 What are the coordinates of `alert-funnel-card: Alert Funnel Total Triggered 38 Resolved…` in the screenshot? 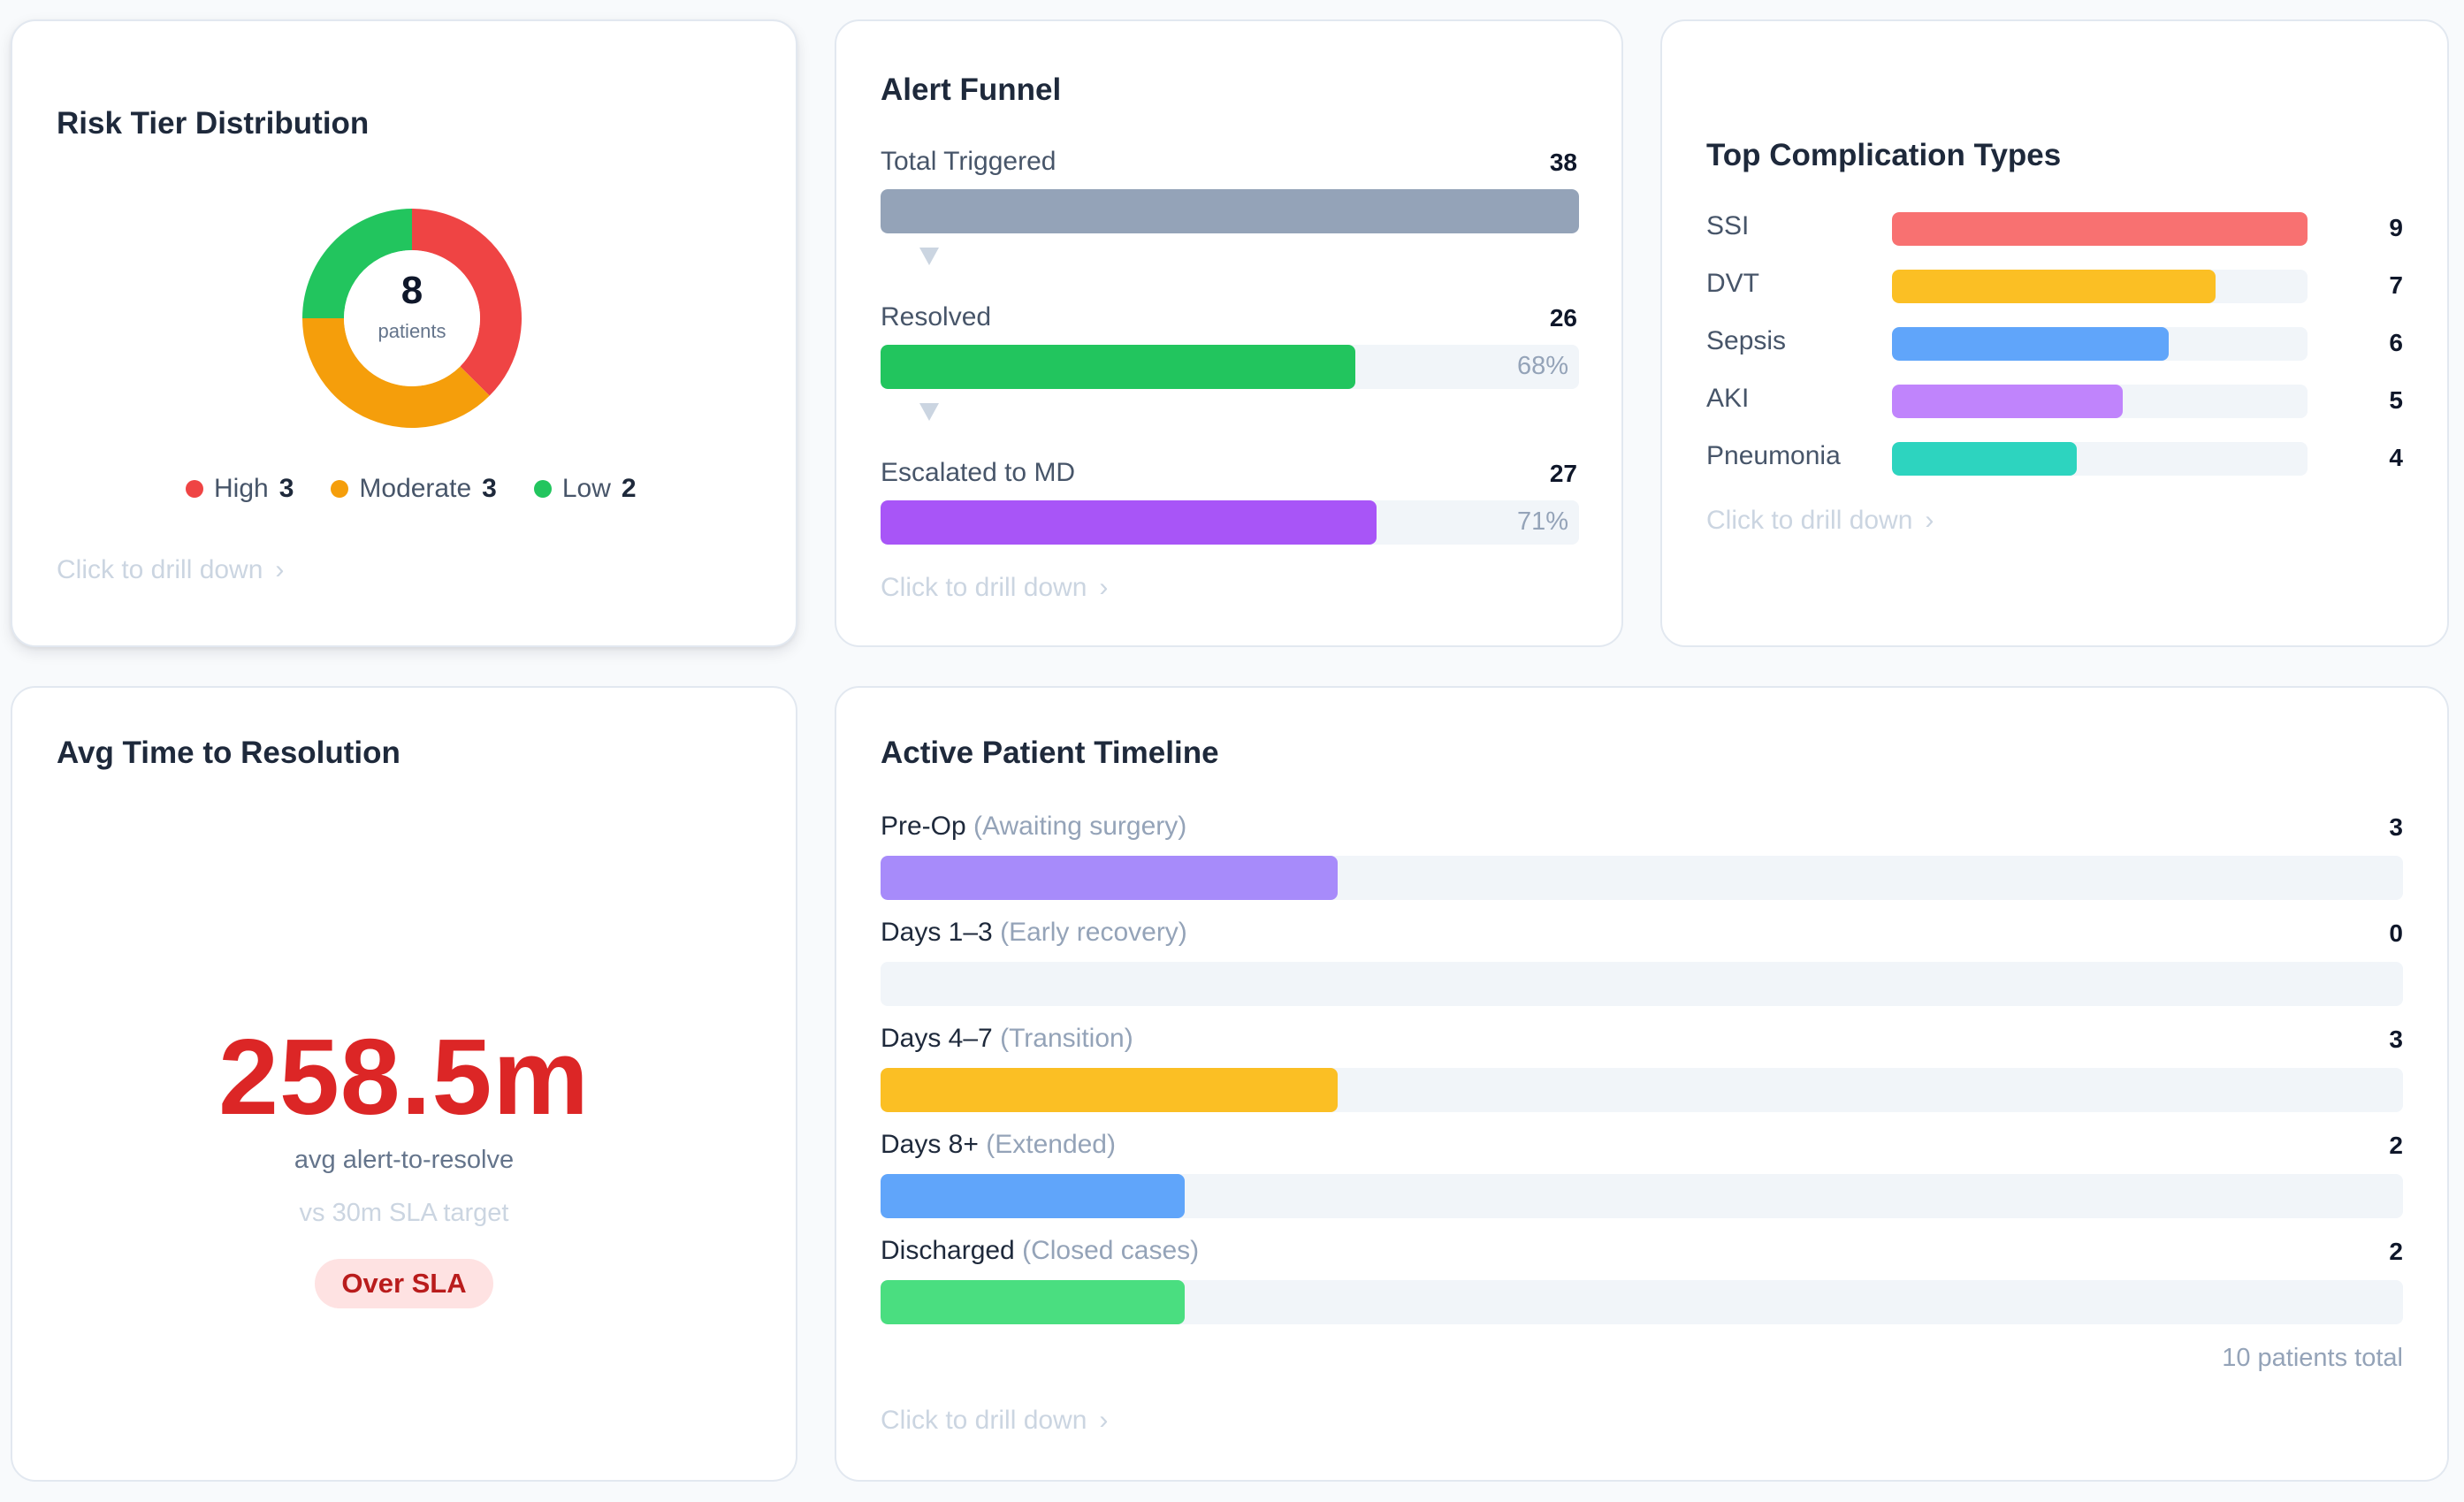 It's located at (1229, 333).